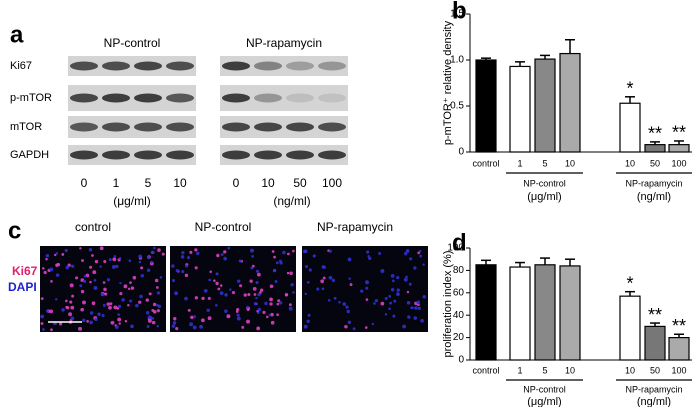 The image size is (700, 407). I want to click on lane-label: 10, so click(180, 183).